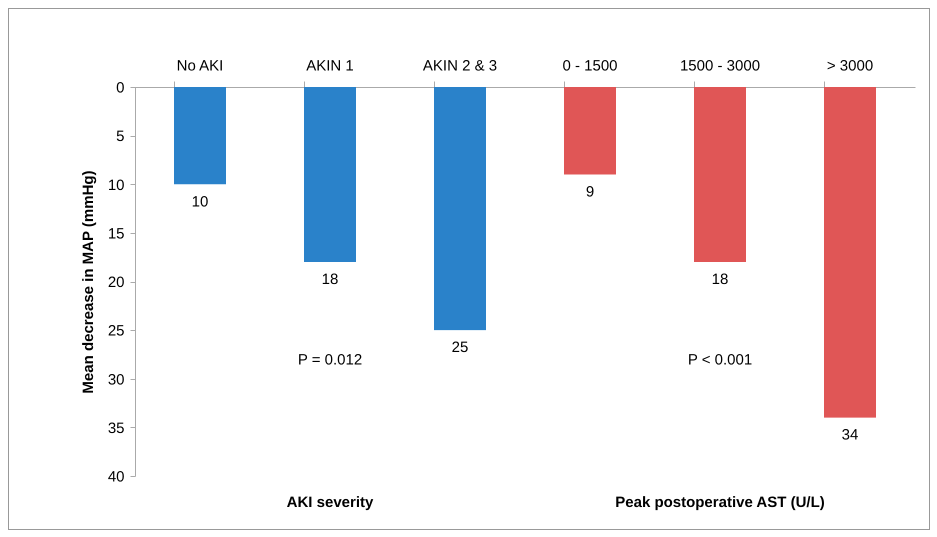 The width and height of the screenshot is (937, 537). Describe the element at coordinates (116, 477) in the screenshot. I see `y-tick-label: 40` at that location.